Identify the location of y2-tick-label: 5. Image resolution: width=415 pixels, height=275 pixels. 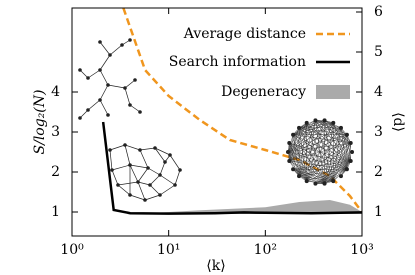
(378, 52).